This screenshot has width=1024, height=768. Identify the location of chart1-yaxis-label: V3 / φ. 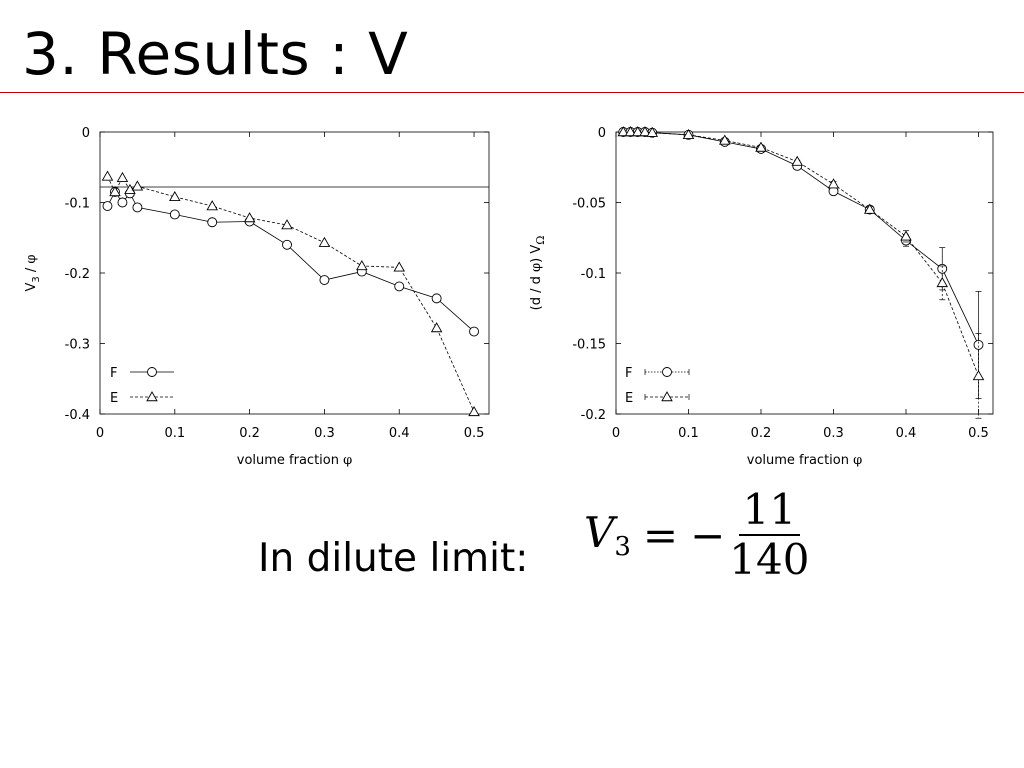
(33, 272).